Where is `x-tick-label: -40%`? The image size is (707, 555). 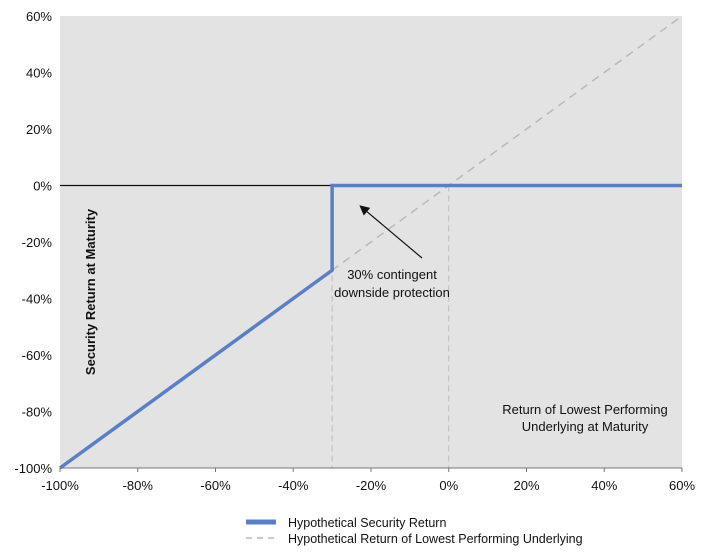 x-tick-label: -40% is located at coordinates (293, 485).